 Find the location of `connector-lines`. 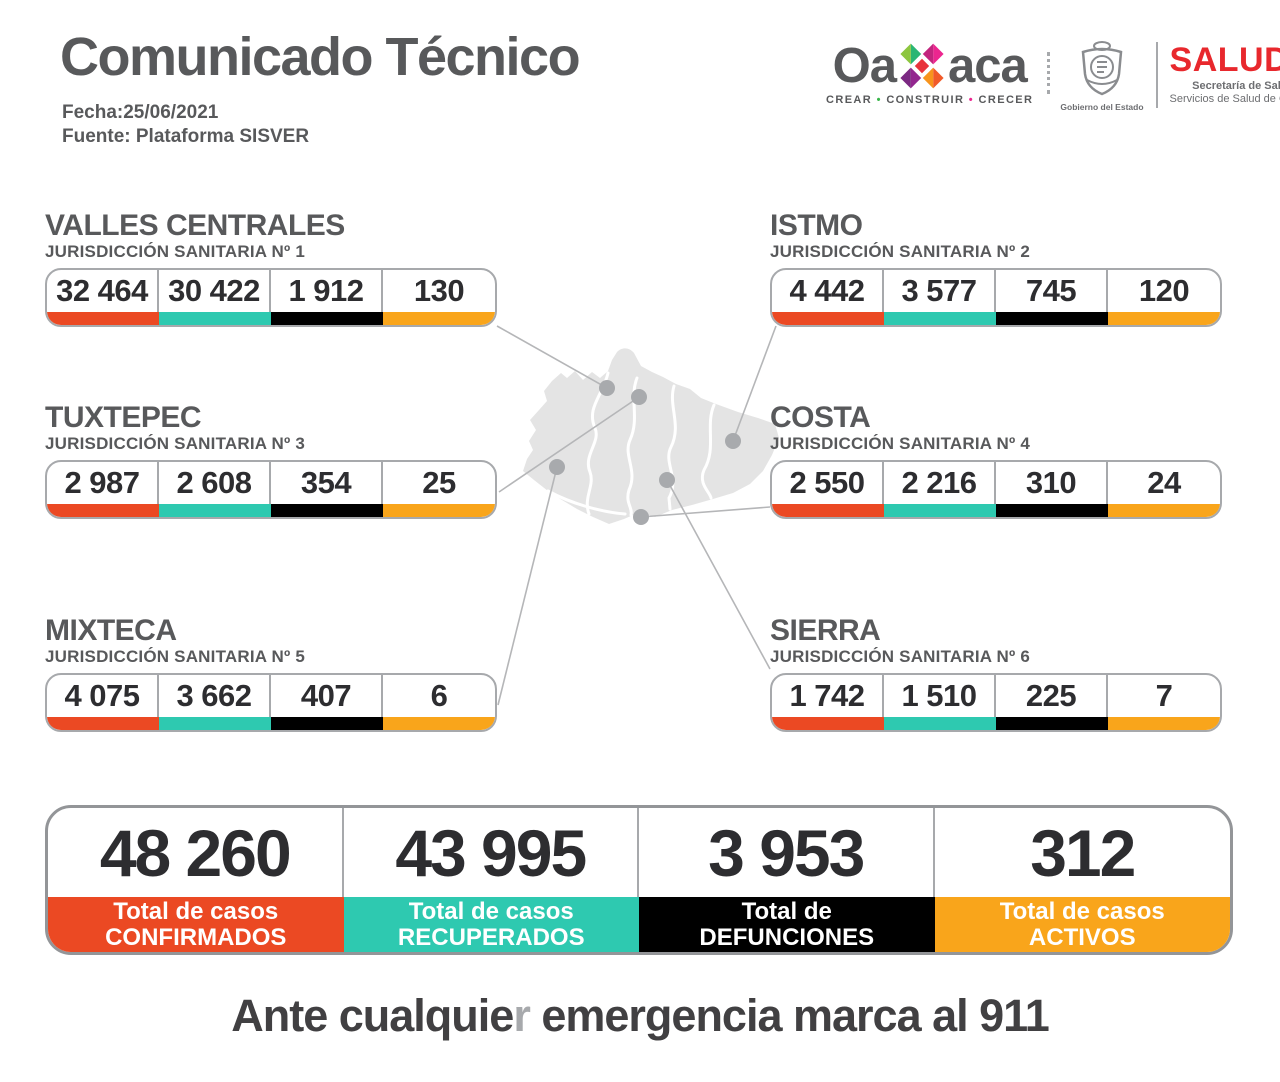

connector-lines is located at coordinates (636, 515).